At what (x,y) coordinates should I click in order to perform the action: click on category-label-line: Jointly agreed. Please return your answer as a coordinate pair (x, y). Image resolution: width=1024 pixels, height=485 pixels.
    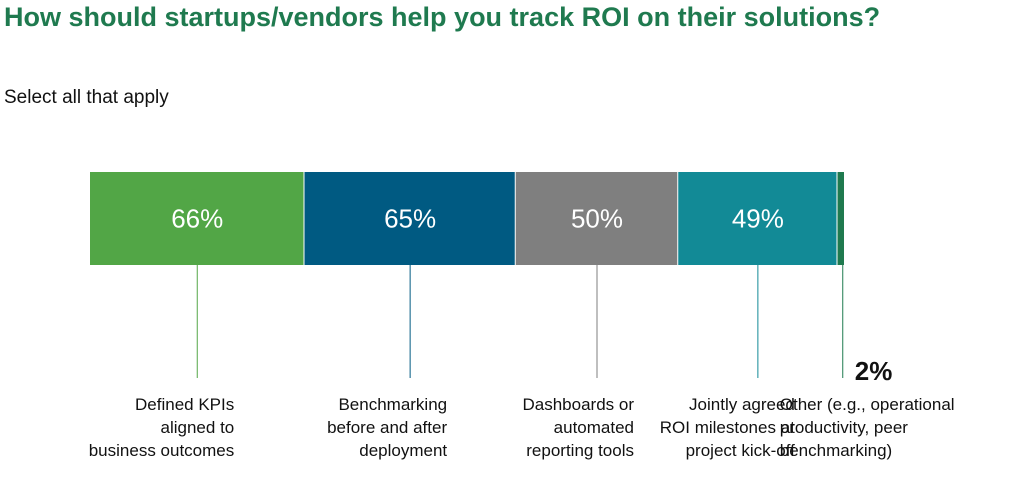
    Looking at the image, I should click on (742, 404).